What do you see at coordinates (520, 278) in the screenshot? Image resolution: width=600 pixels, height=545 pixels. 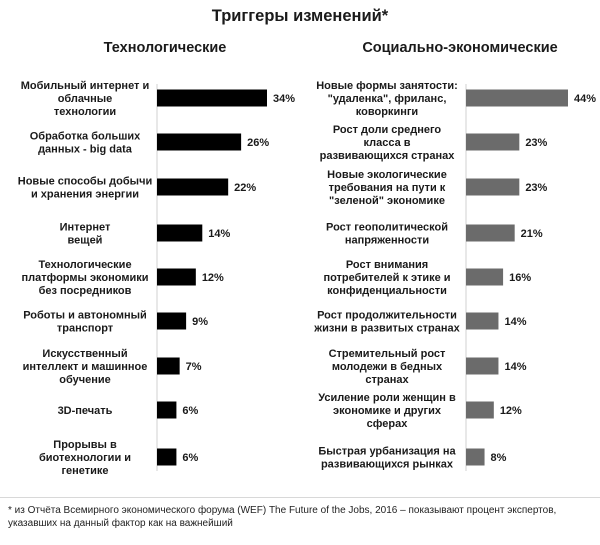 I see `socio-value-label: 16%` at bounding box center [520, 278].